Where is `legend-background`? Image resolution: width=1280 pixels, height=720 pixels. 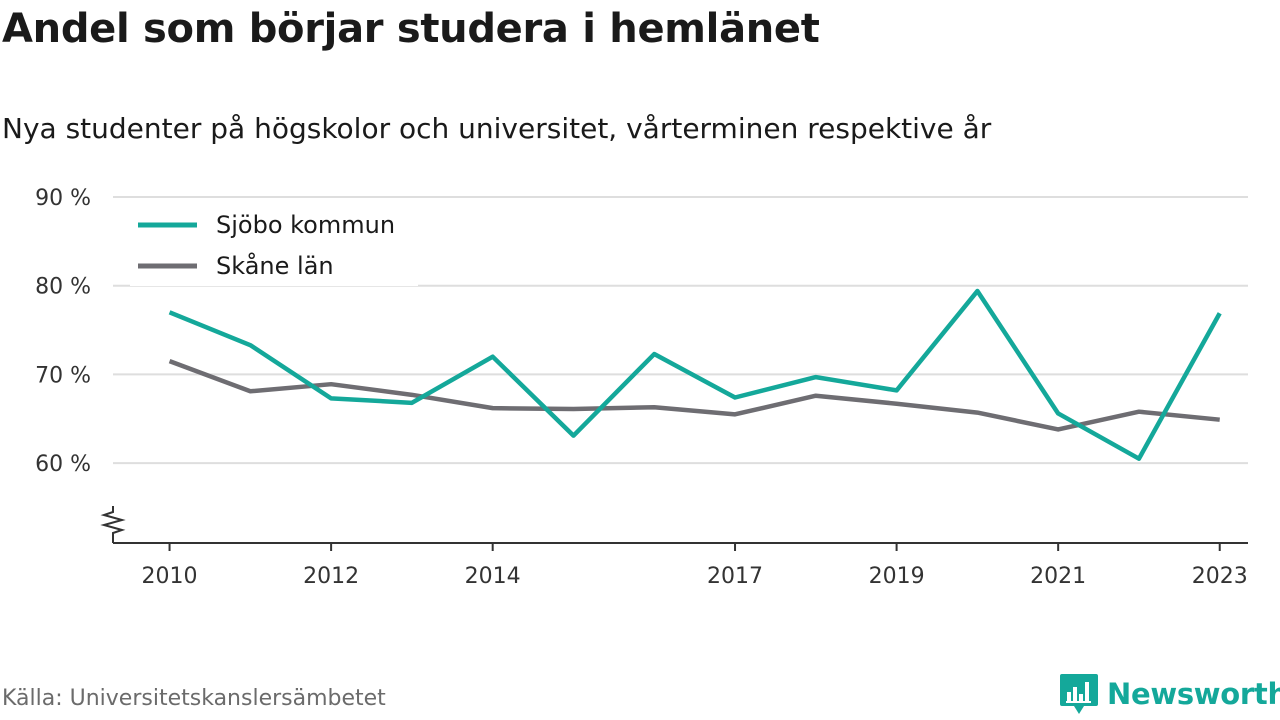 legend-background is located at coordinates (274, 246).